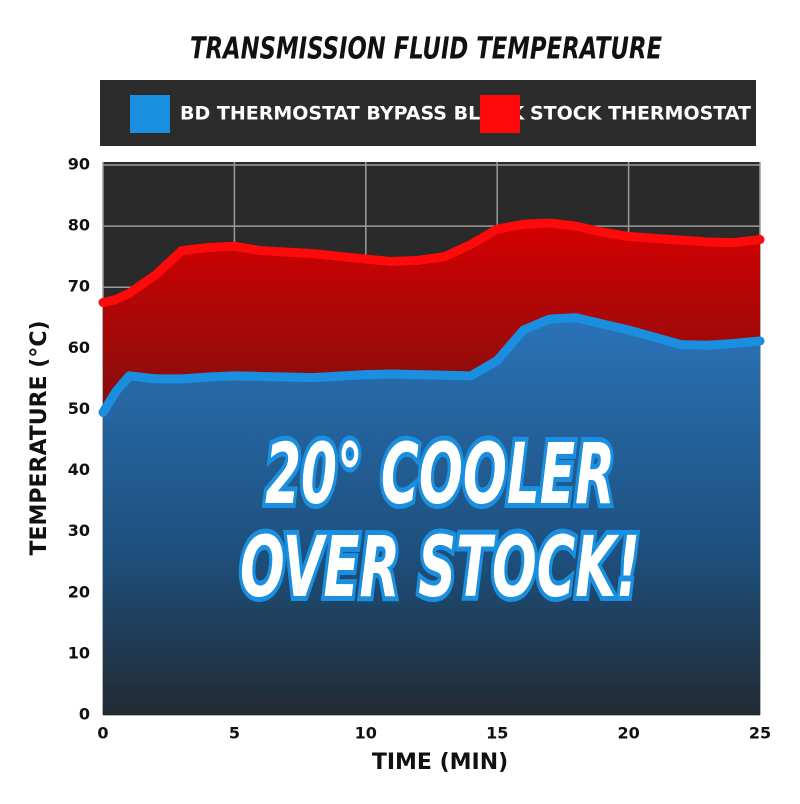 The width and height of the screenshot is (800, 804). Describe the element at coordinates (628, 733) in the screenshot. I see `x-tick-label: 20` at that location.